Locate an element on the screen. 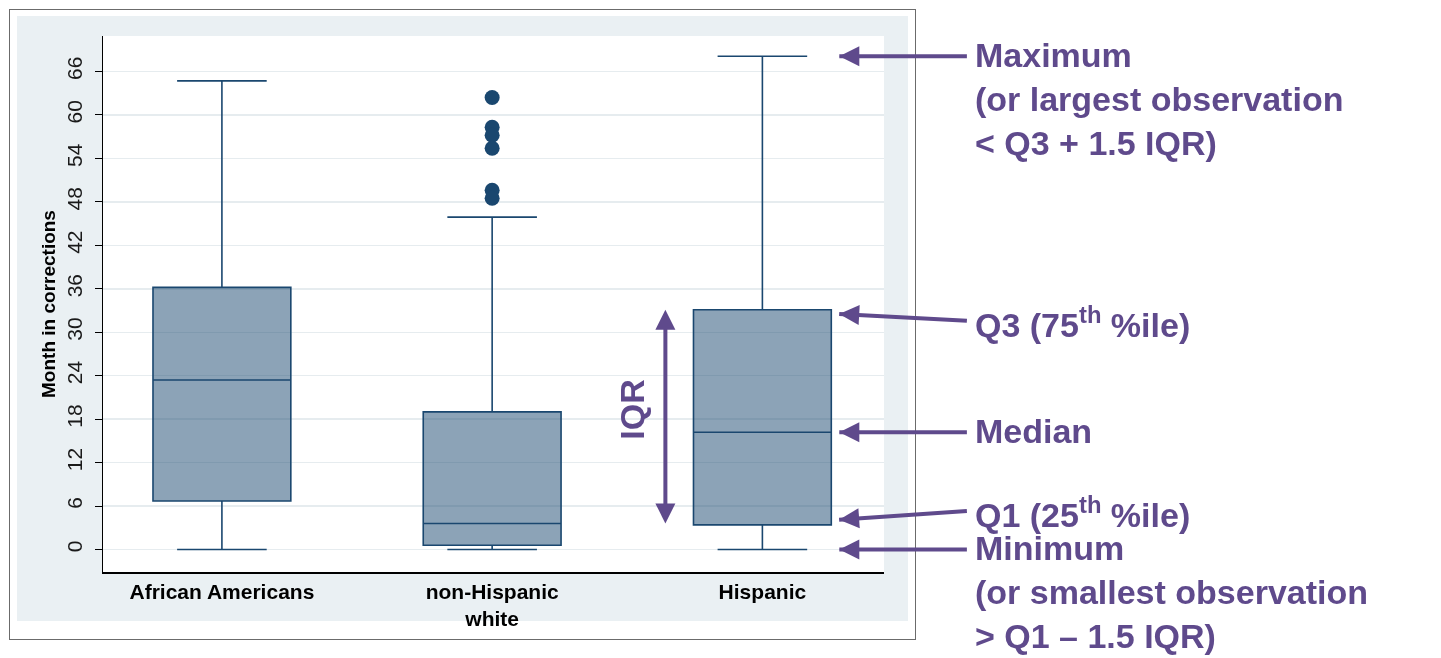 Image resolution: width=1441 pixels, height=658 pixels. y-tick-label: 30 is located at coordinates (75, 329).